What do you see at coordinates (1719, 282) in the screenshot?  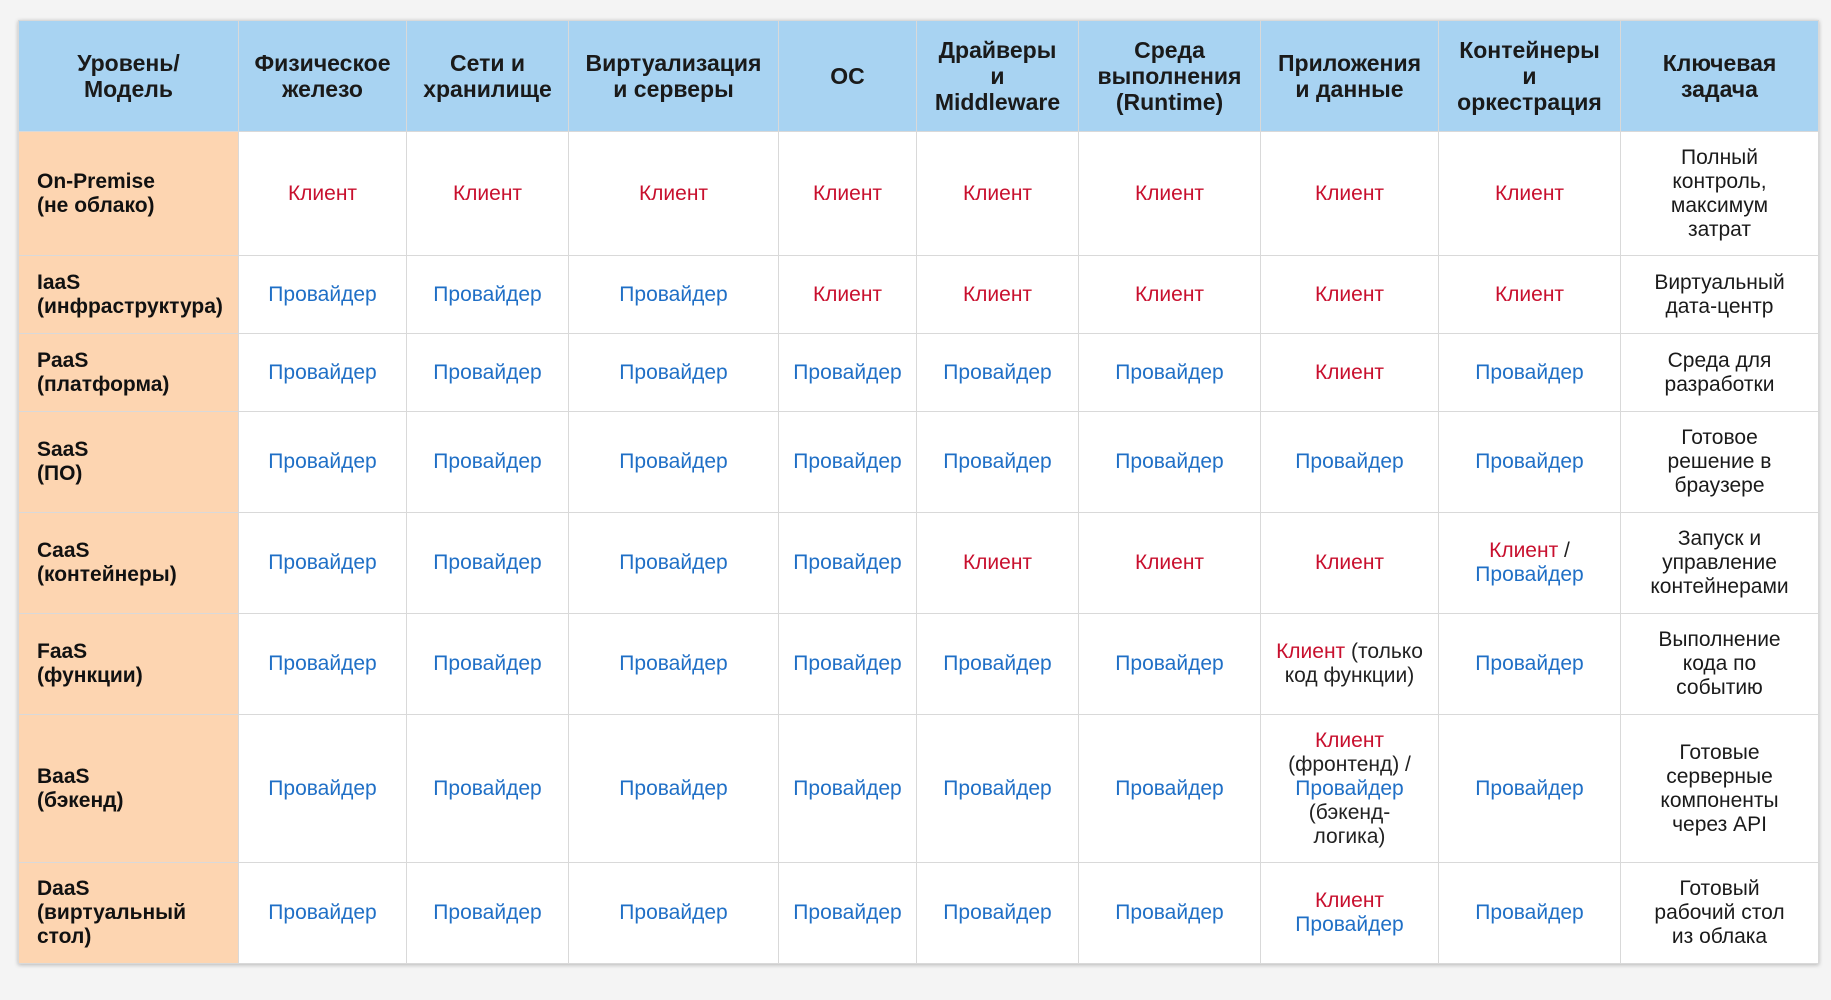 I see `key-task-line: Виртуальный` at bounding box center [1719, 282].